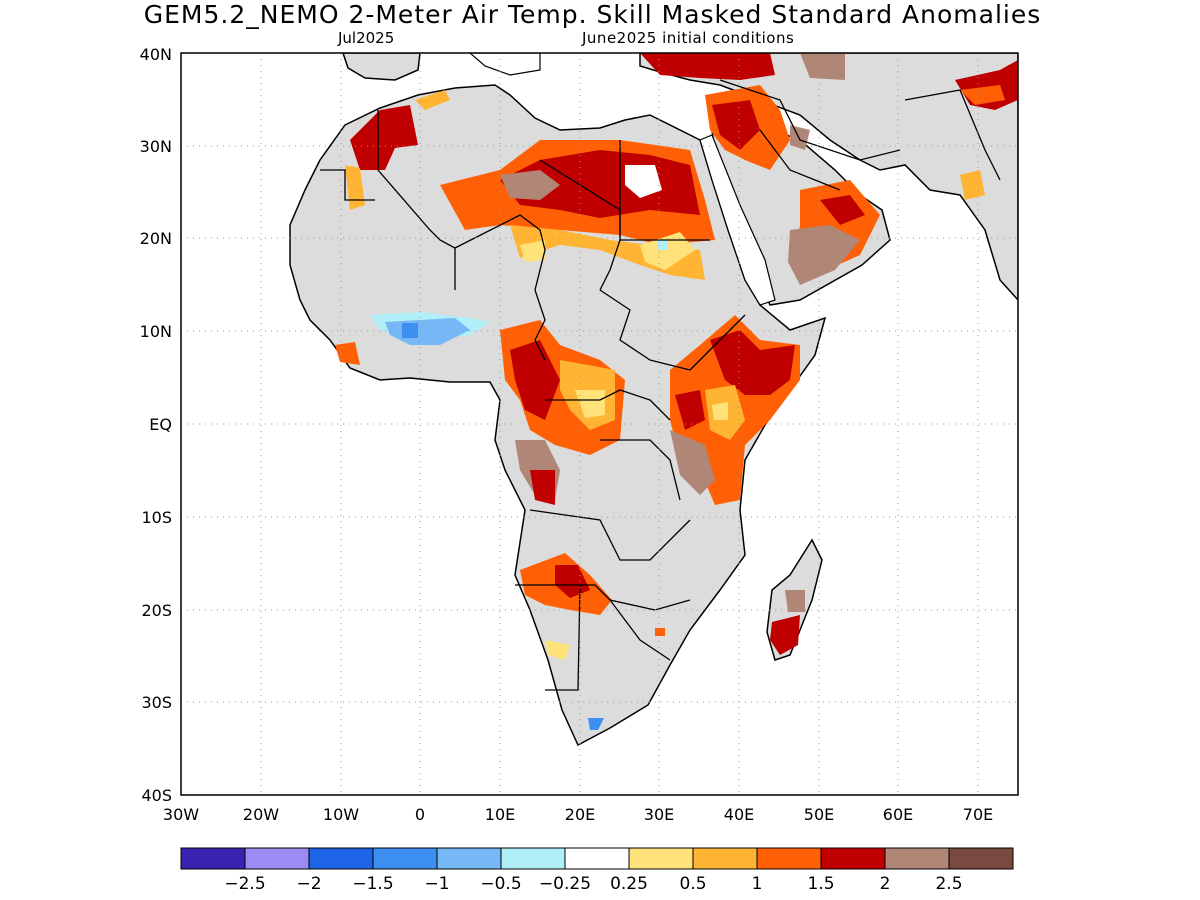 Image resolution: width=1200 pixels, height=900 pixels. Describe the element at coordinates (156, 54) in the screenshot. I see `lat-label-40n: 40N` at that location.